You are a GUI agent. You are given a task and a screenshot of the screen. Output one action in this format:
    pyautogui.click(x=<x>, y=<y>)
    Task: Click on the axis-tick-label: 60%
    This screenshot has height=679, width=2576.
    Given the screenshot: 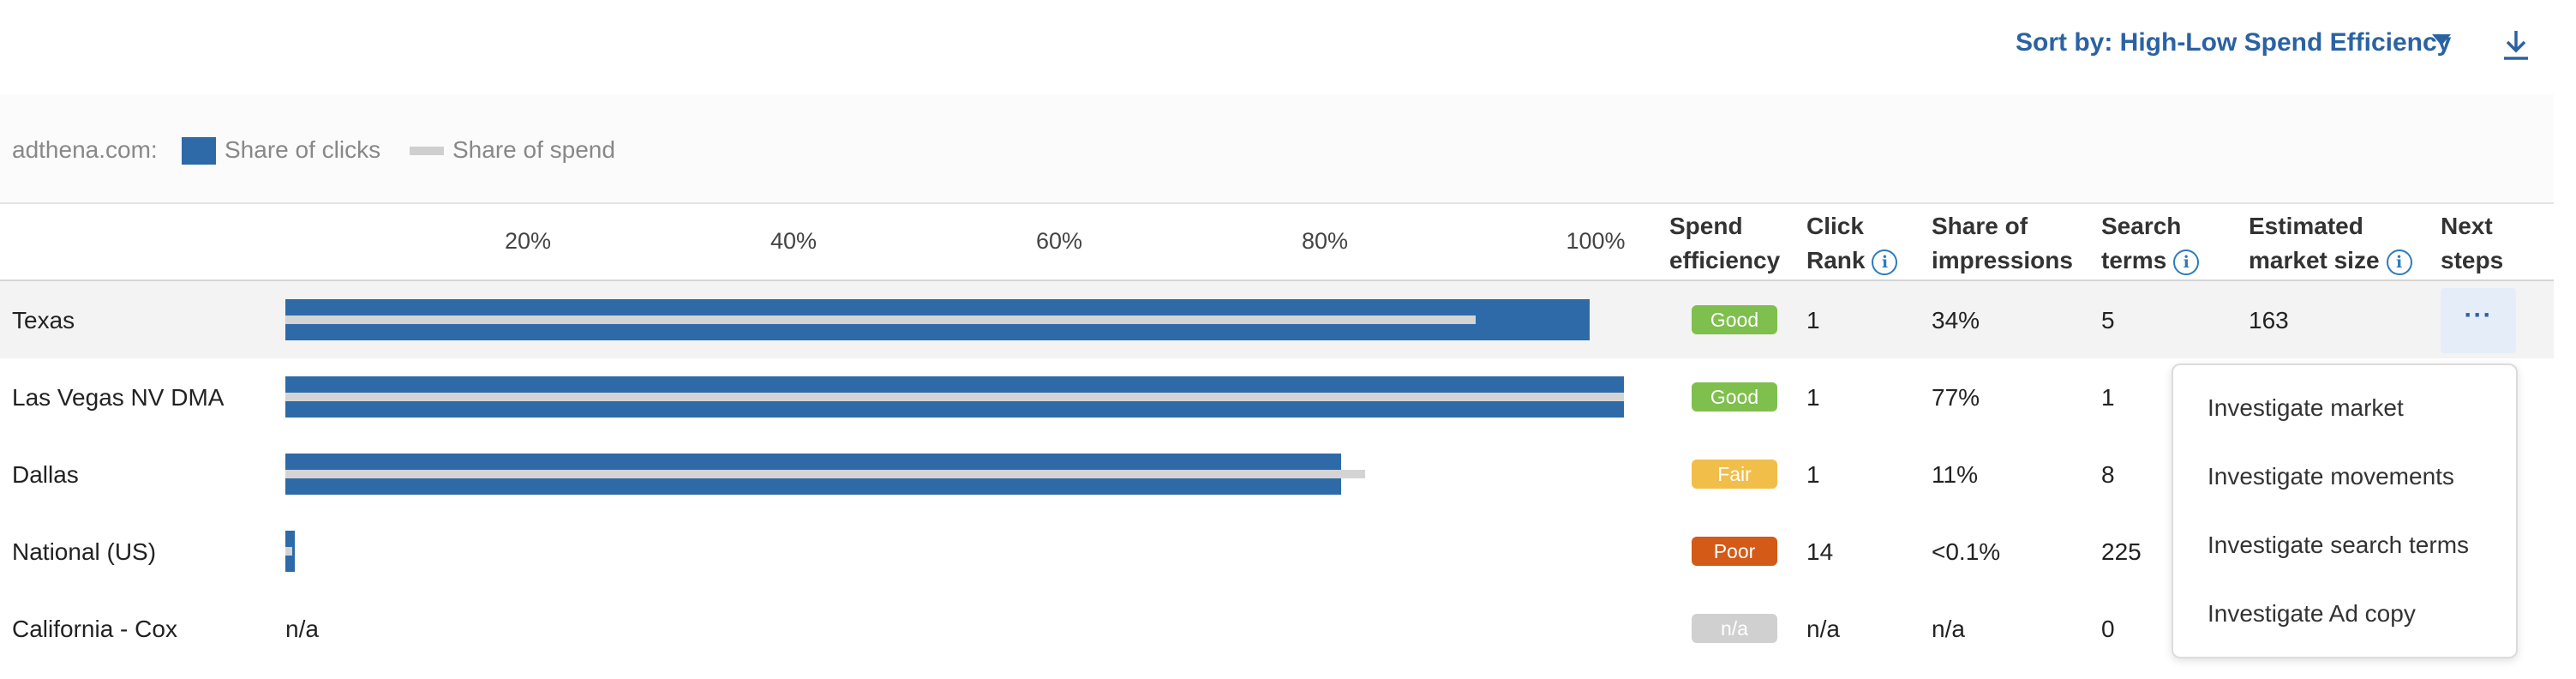 What is the action you would take?
    pyautogui.click(x=1059, y=241)
    